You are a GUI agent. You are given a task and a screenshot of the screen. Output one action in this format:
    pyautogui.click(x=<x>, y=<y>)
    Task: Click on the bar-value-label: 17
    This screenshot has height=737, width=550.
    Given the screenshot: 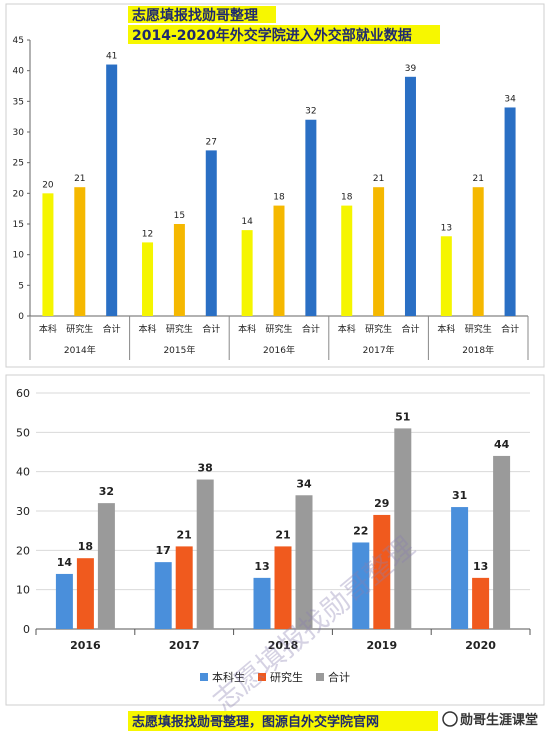 What is the action you would take?
    pyautogui.click(x=163, y=550)
    